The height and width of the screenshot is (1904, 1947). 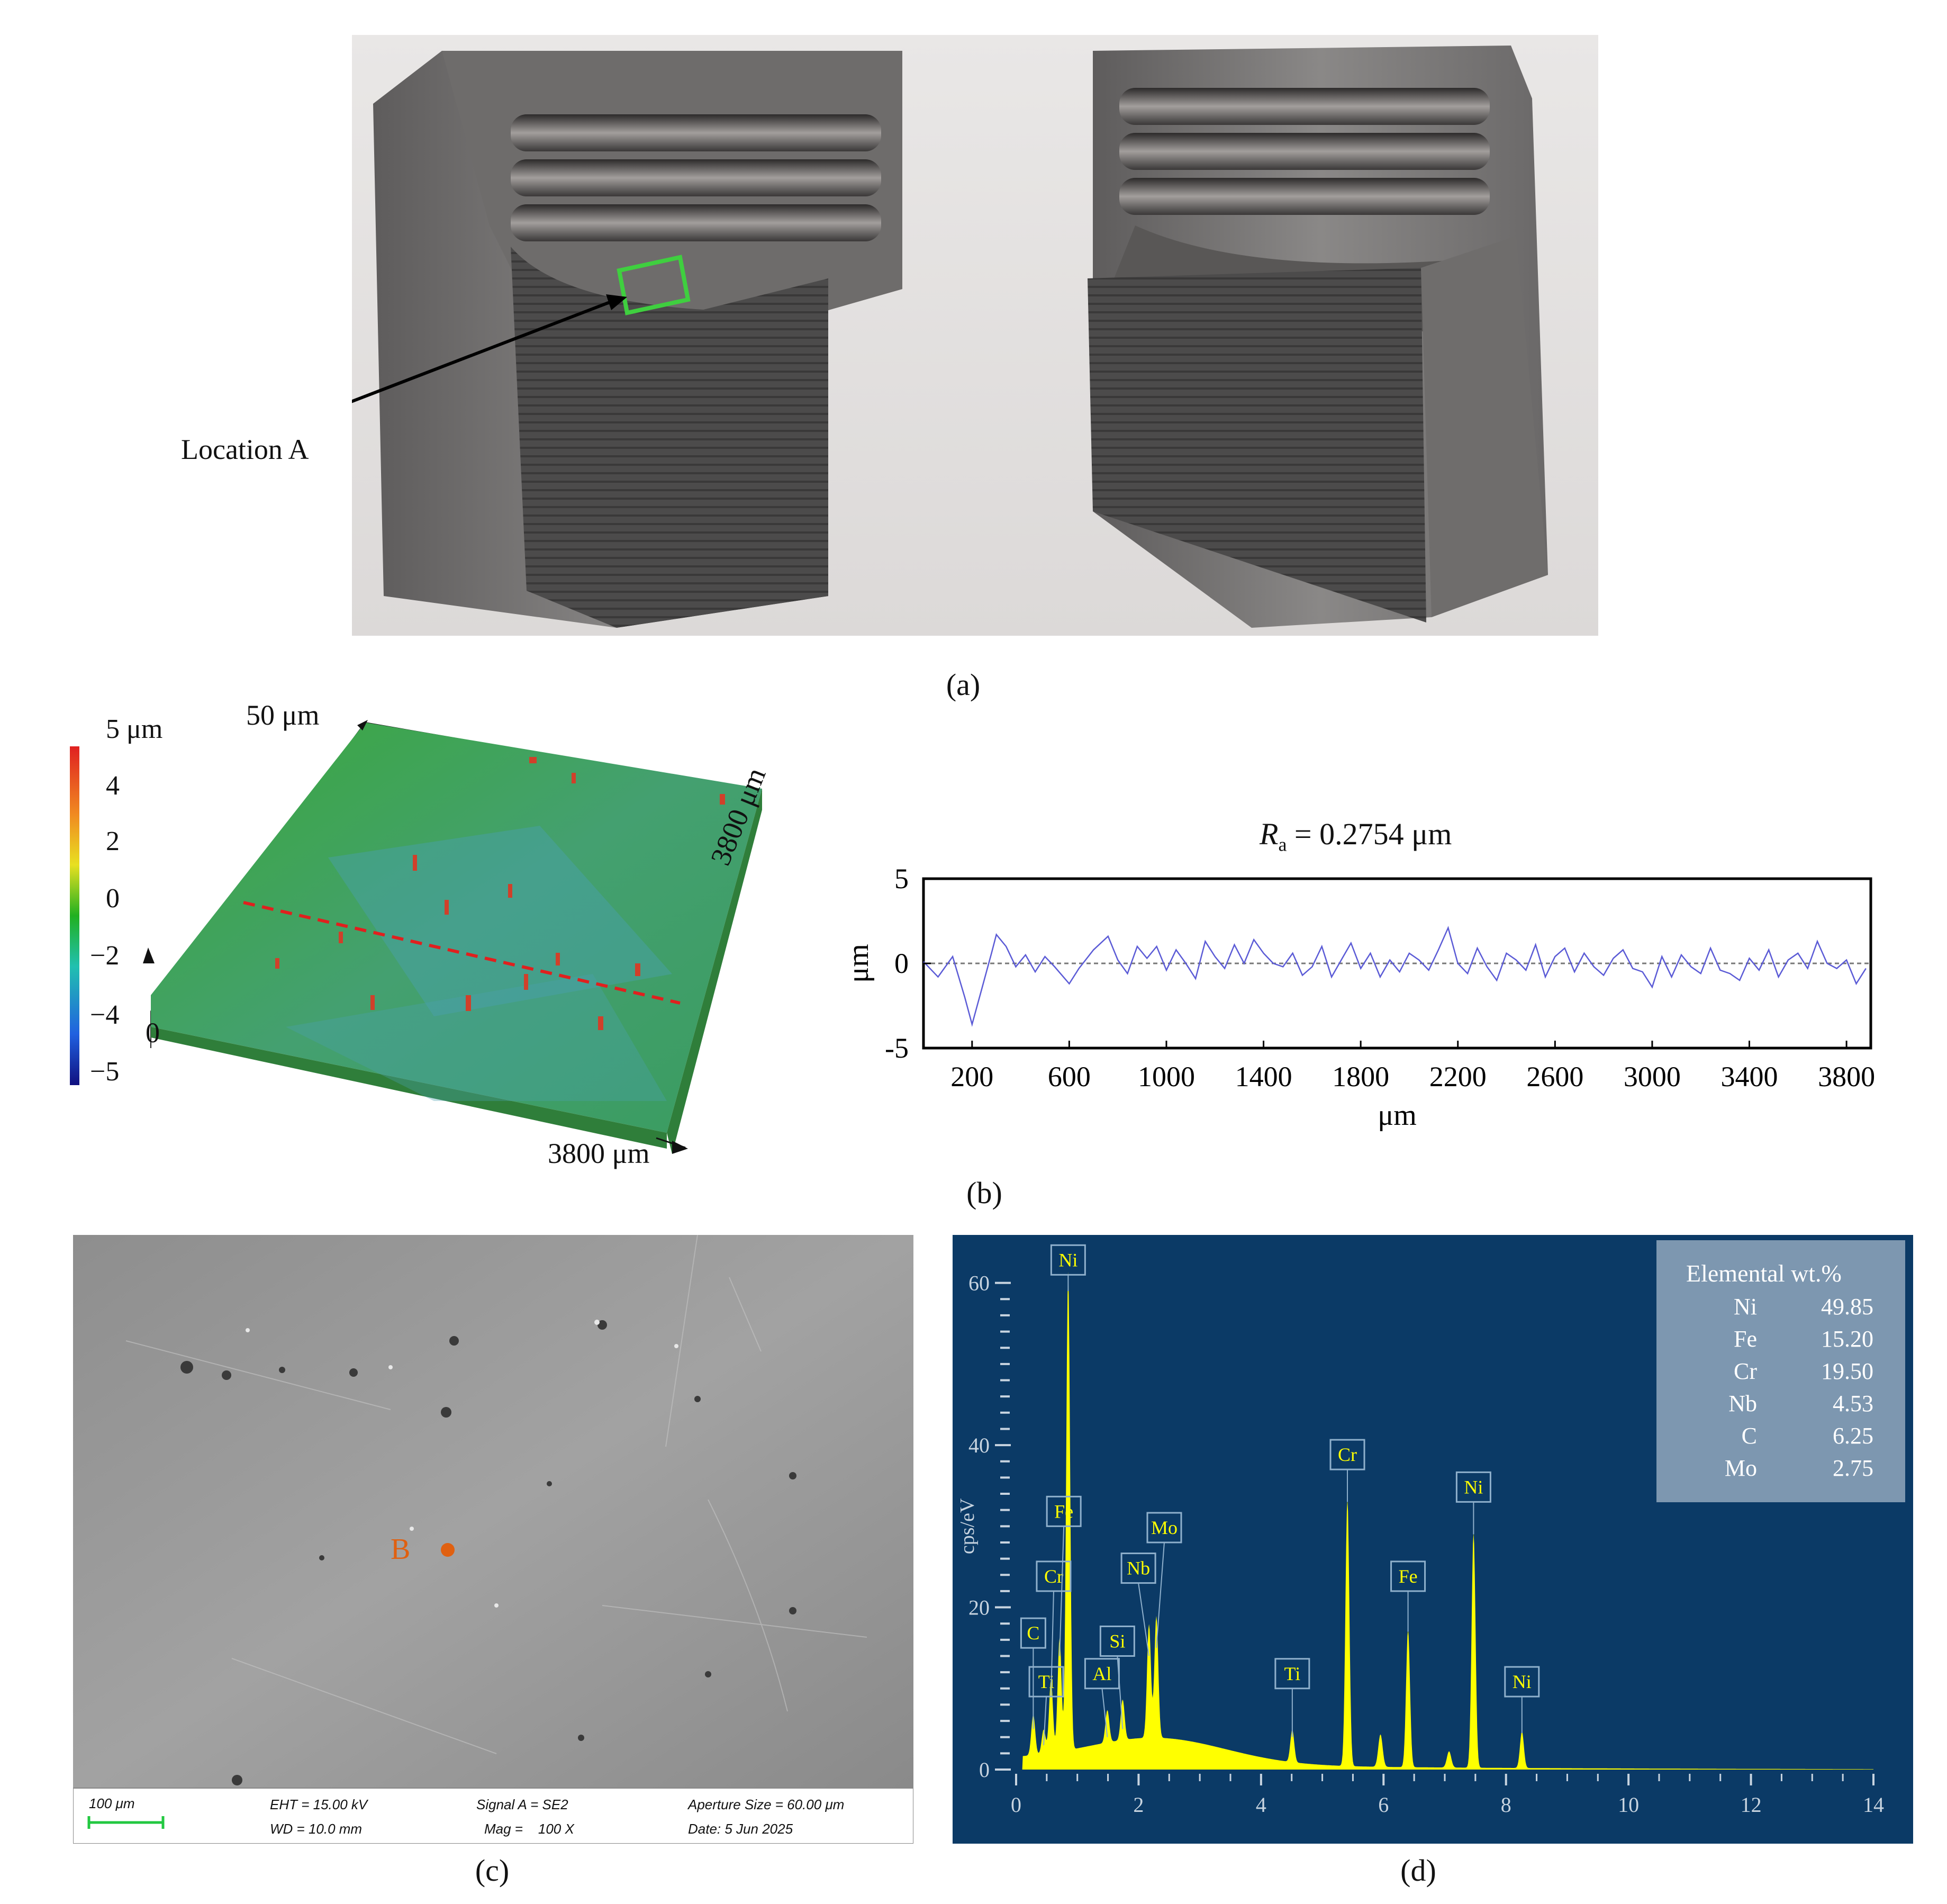 What do you see at coordinates (112, 1803) in the screenshot?
I see `sem-scale-label: 100 μm` at bounding box center [112, 1803].